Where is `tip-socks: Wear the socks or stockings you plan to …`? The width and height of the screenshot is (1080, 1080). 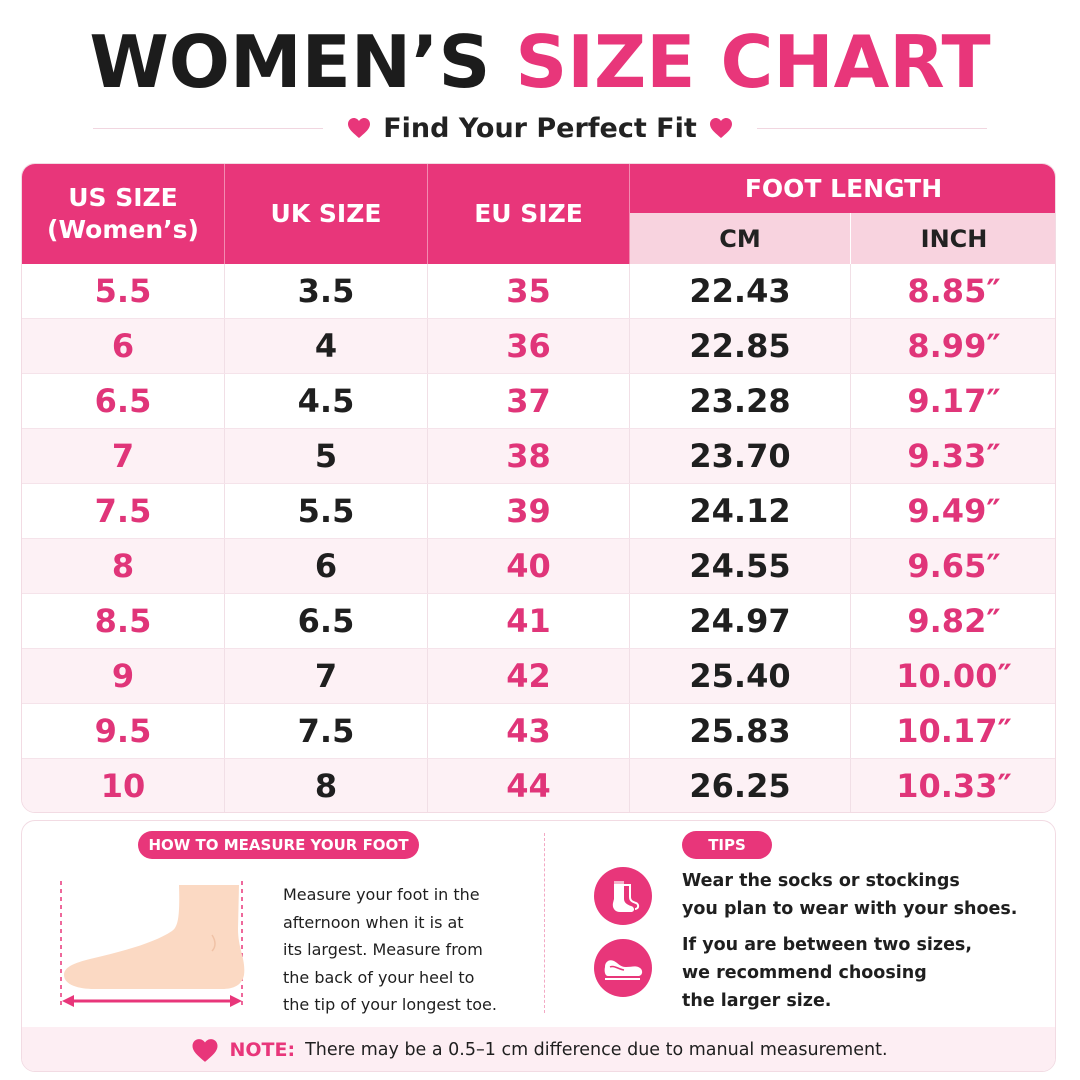 tip-socks: Wear the socks or stockings you plan to … is located at coordinates (862, 895).